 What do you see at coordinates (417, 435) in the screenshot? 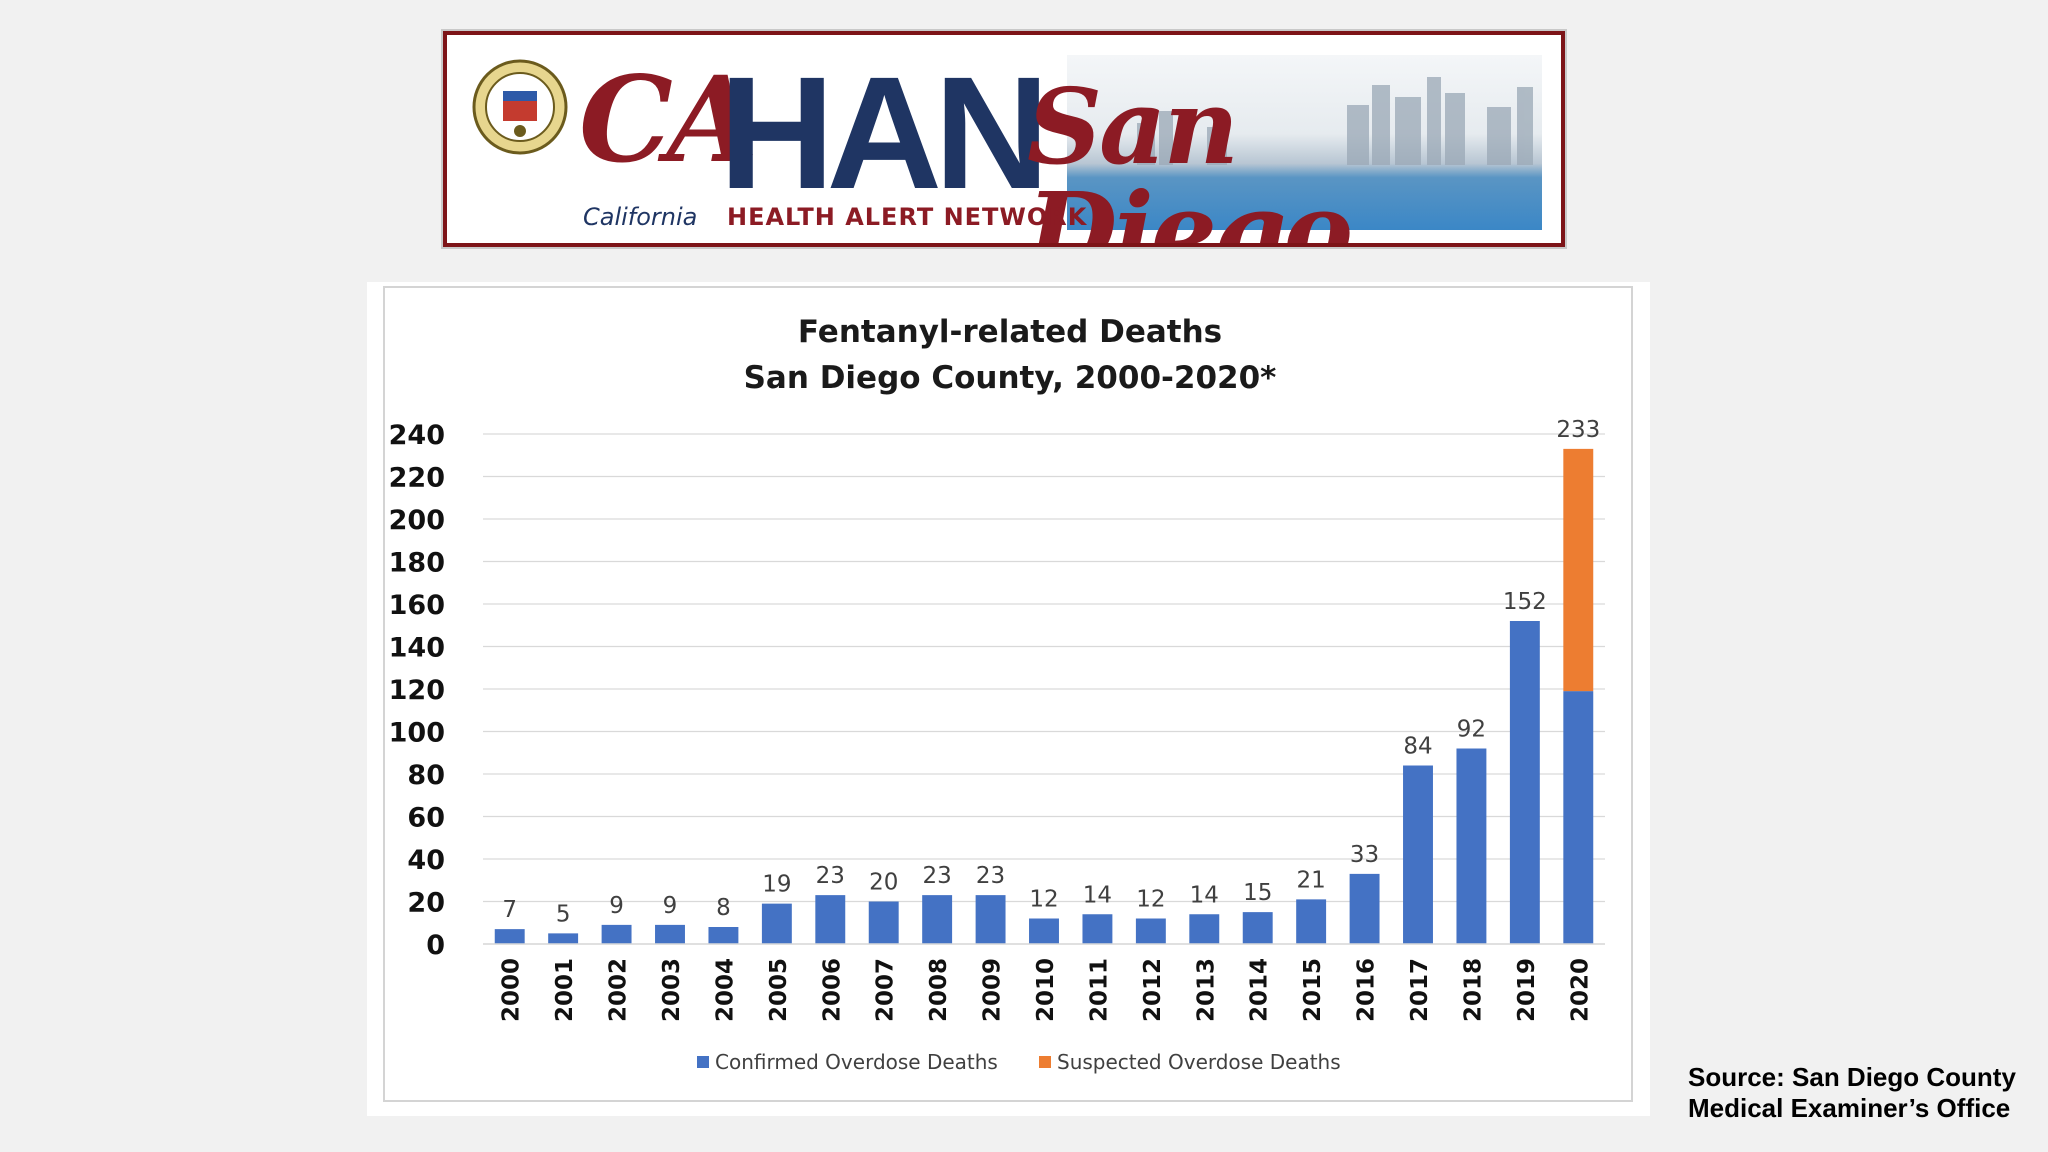
I see `y-tick-label: 240` at bounding box center [417, 435].